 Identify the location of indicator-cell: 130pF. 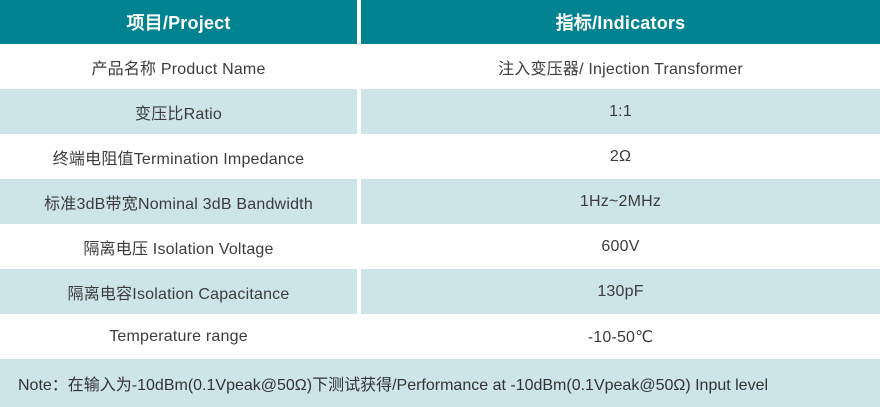
(620, 291).